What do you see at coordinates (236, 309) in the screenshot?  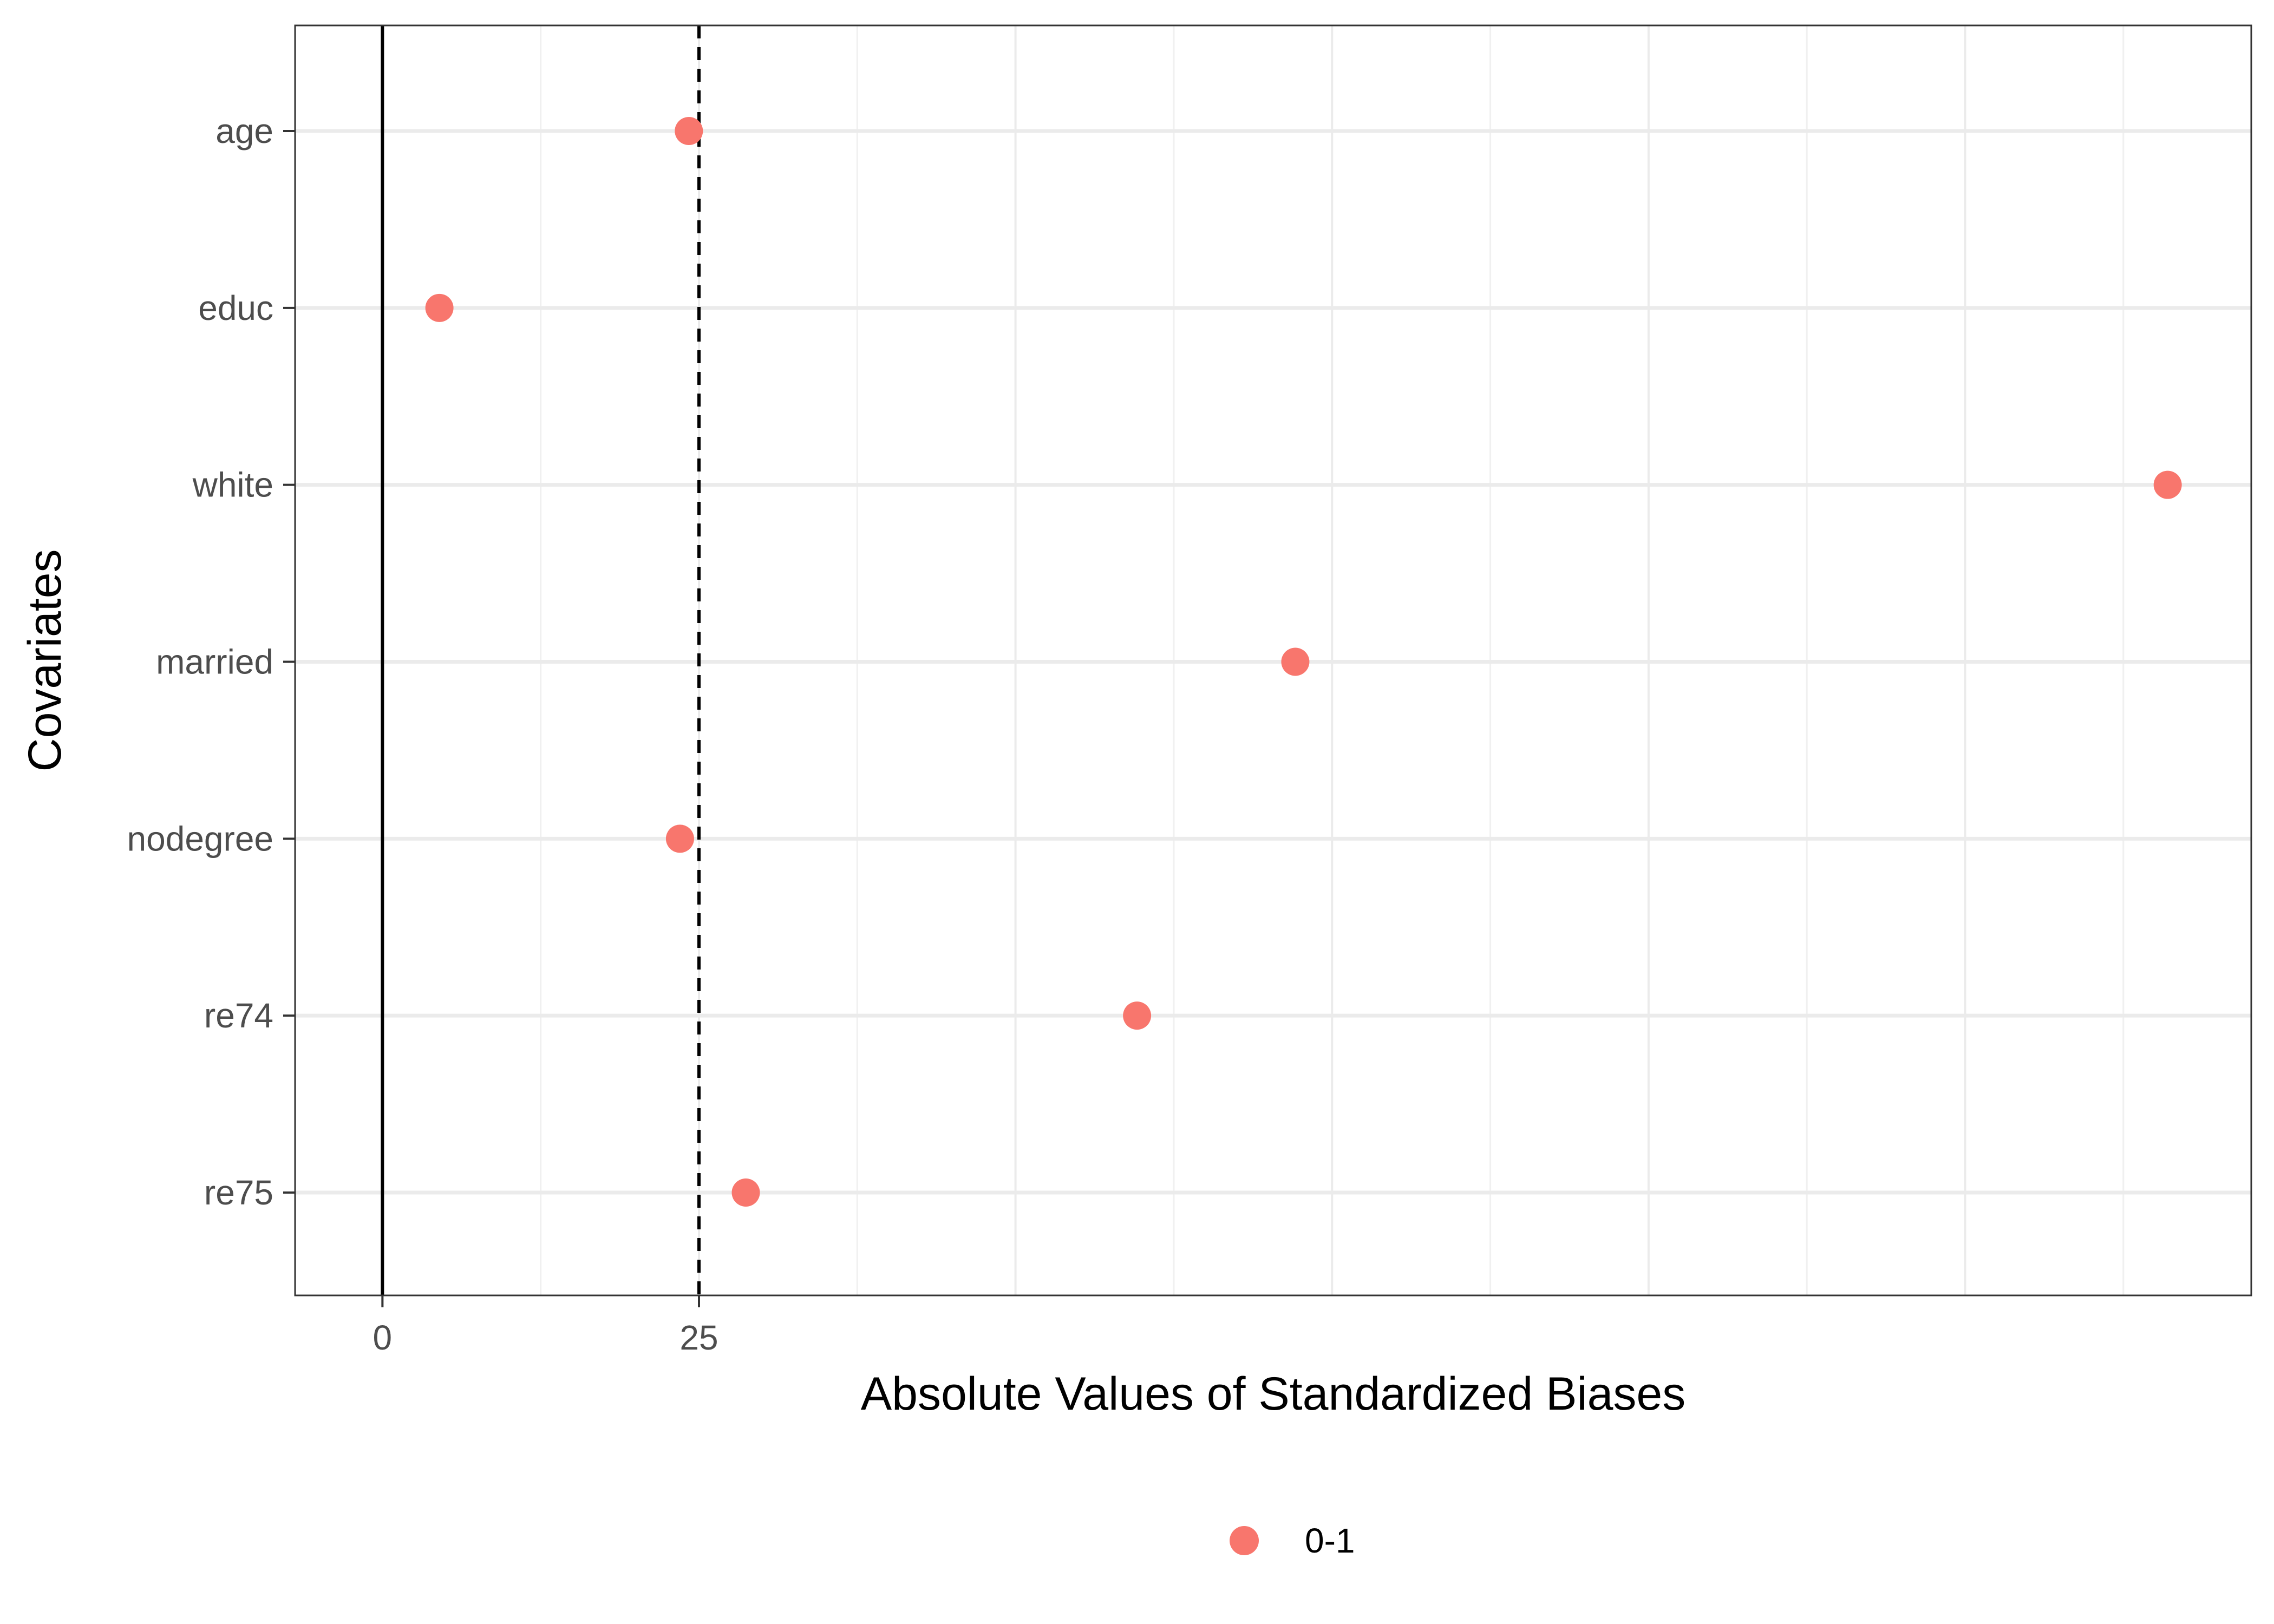 I see `y-tick-label-educ: educ` at bounding box center [236, 309].